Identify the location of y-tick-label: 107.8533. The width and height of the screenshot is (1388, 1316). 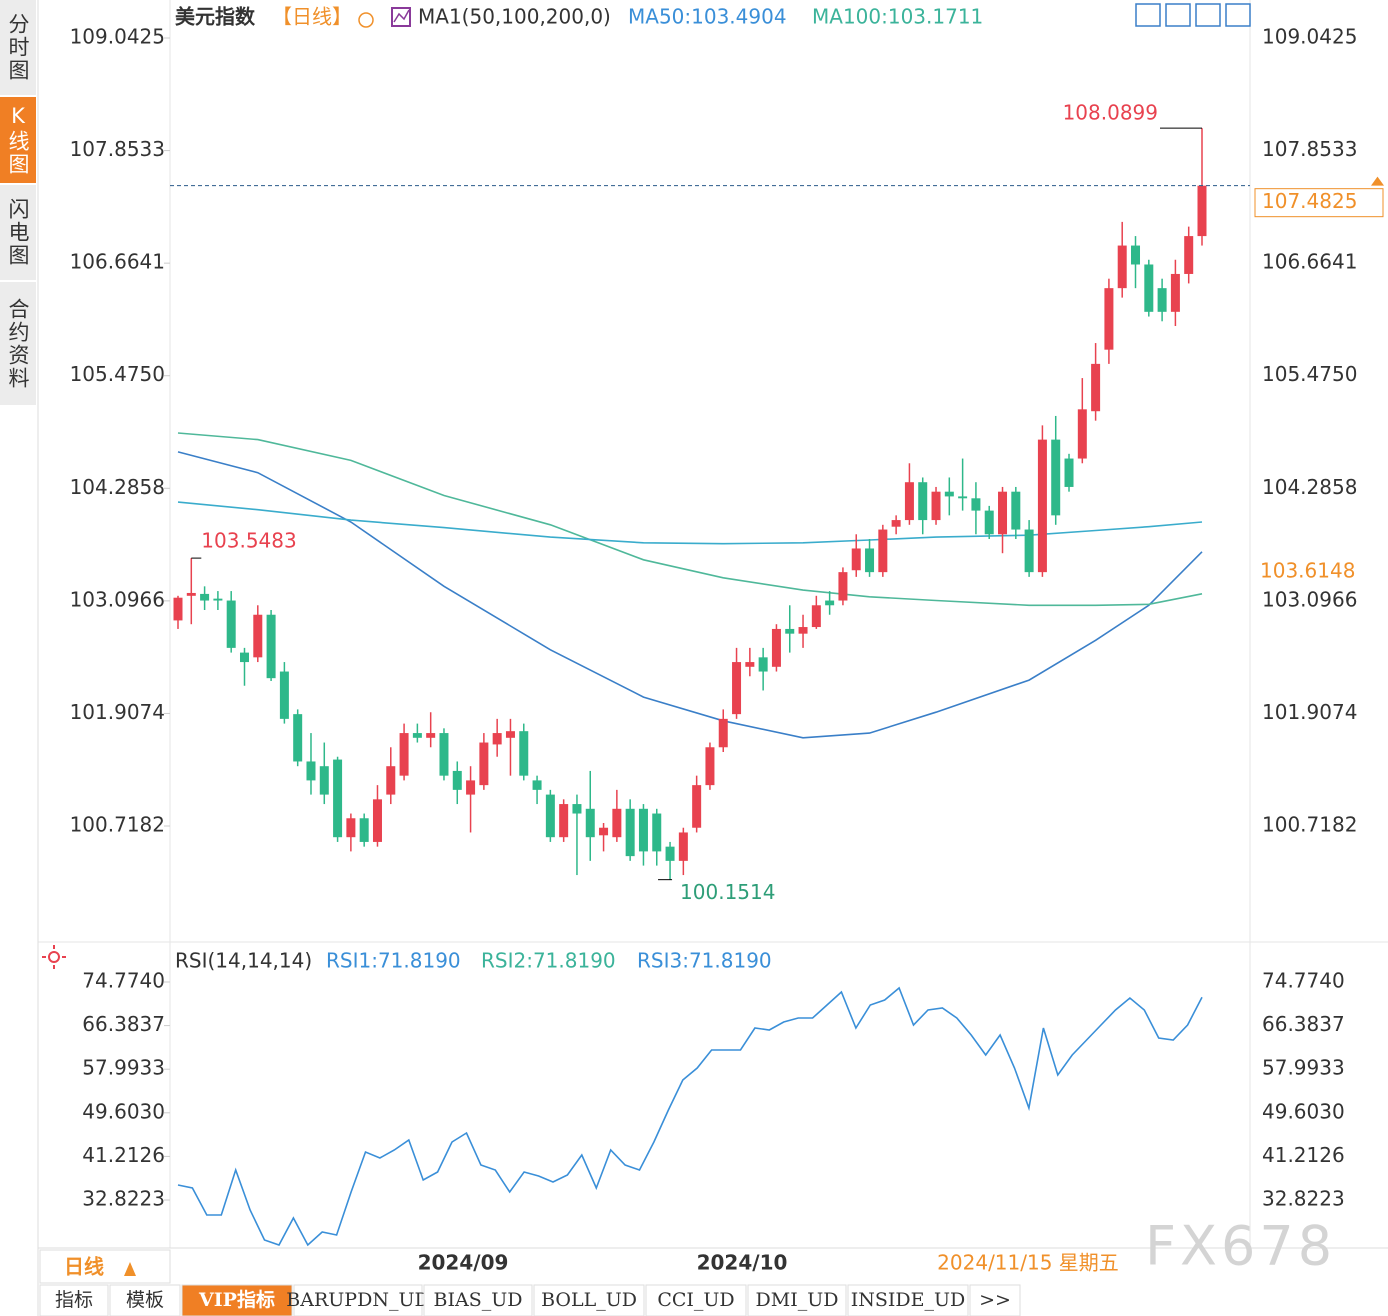
(117, 149).